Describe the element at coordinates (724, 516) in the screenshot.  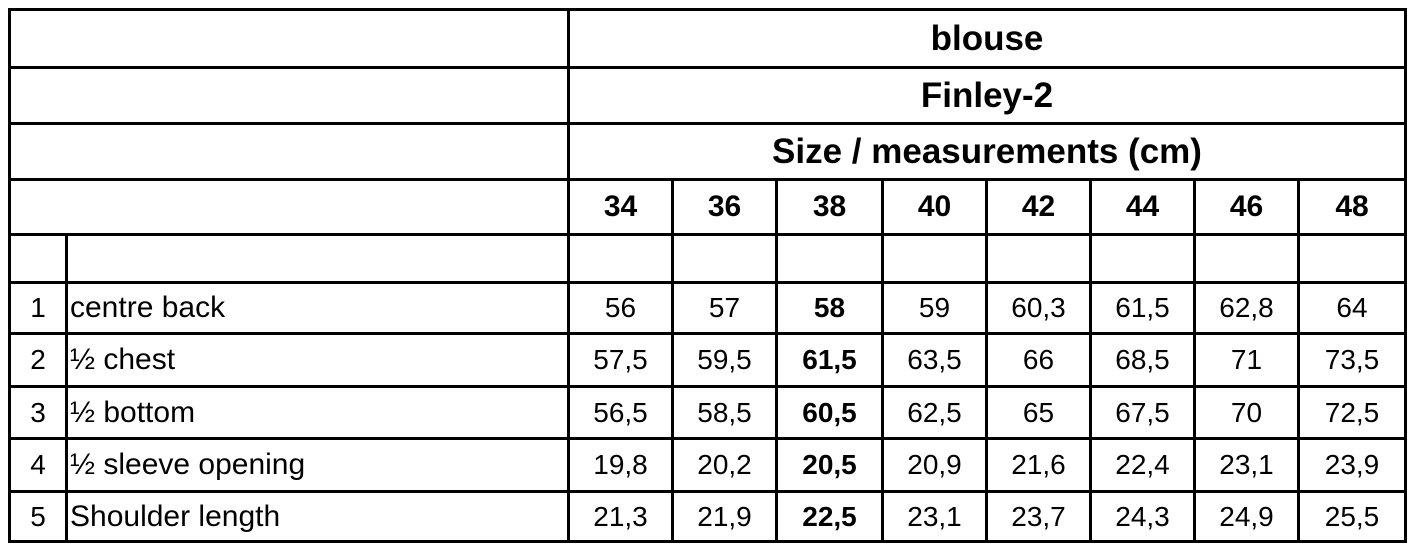
I see `measurement-value: 21,9` at that location.